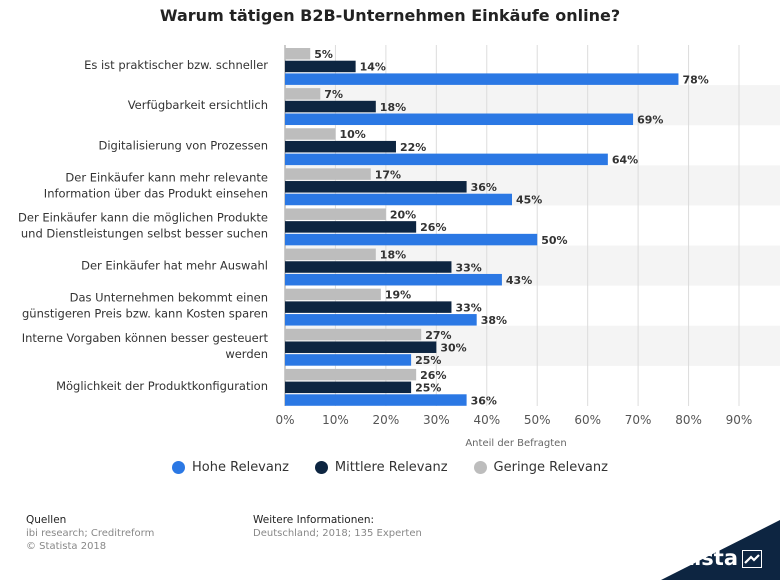  Describe the element at coordinates (46, 520) in the screenshot. I see `sources-label: Quellen` at that location.